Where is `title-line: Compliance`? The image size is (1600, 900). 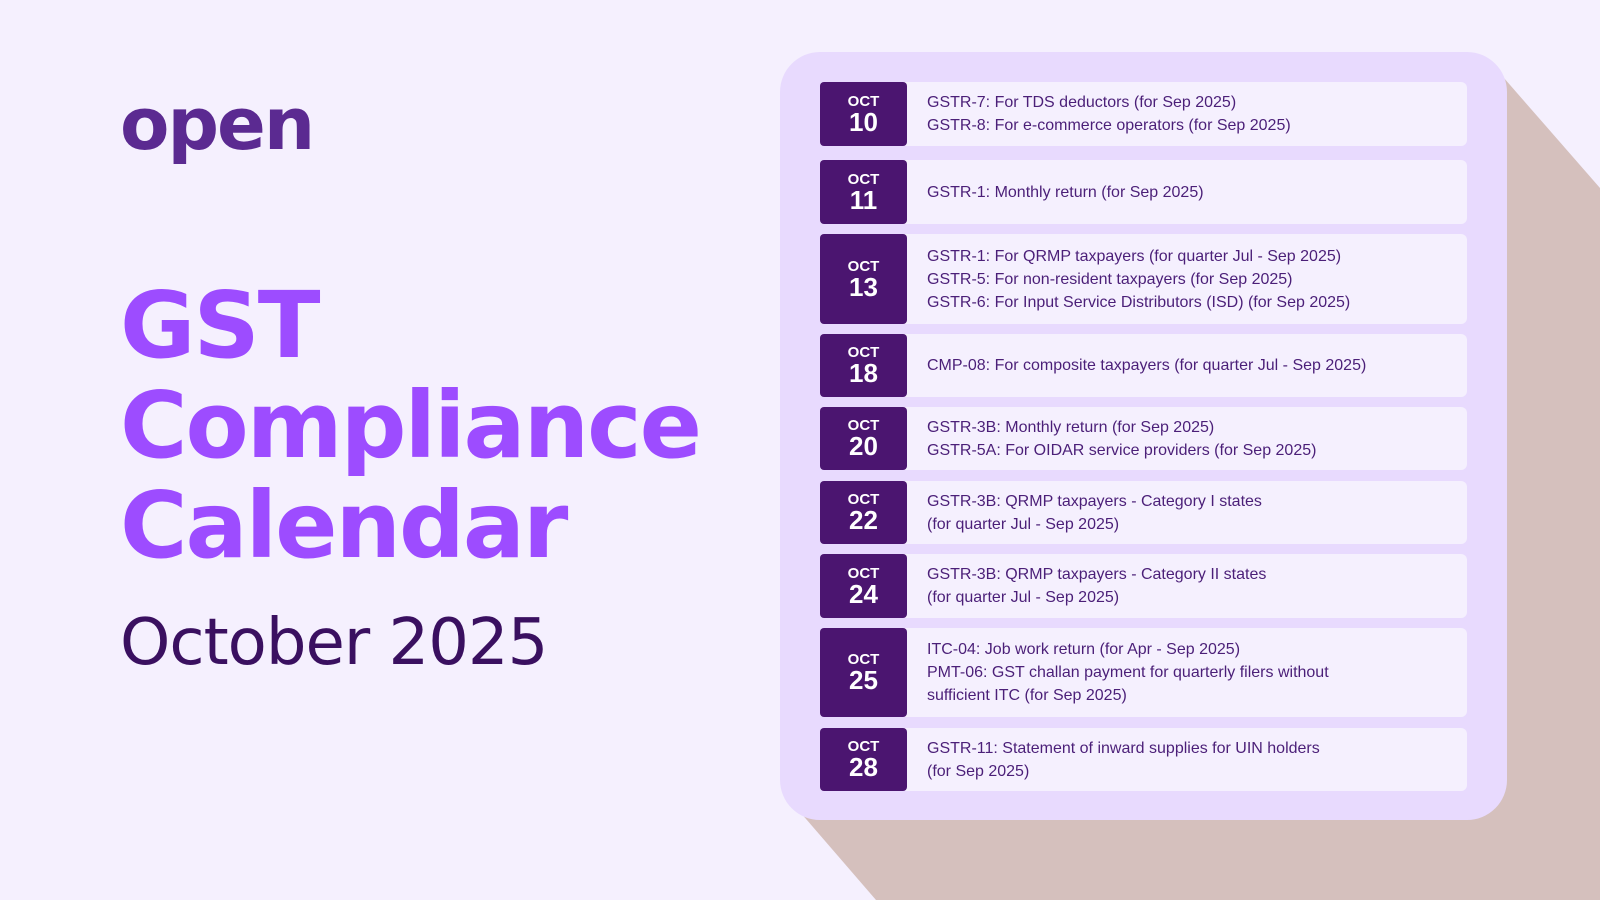 title-line: Compliance is located at coordinates (411, 425).